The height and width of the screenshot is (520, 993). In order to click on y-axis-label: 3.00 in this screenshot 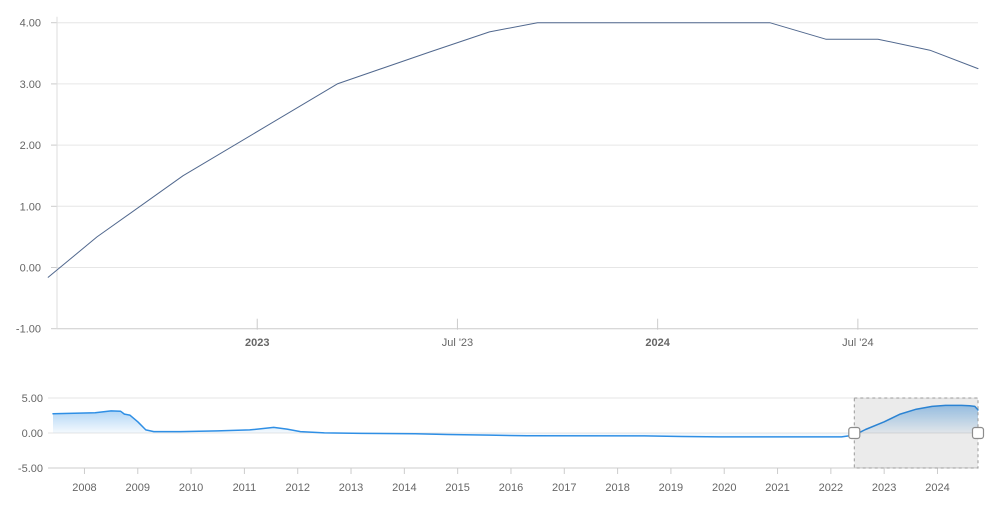, I will do `click(30, 85)`.